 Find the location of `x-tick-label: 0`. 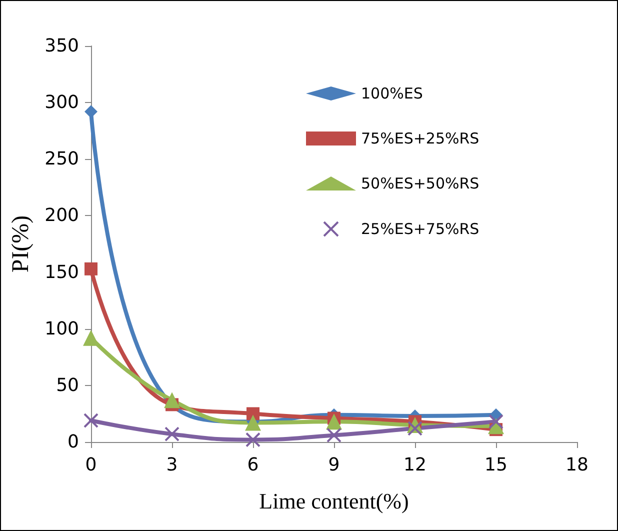

x-tick-label: 0 is located at coordinates (91, 465).